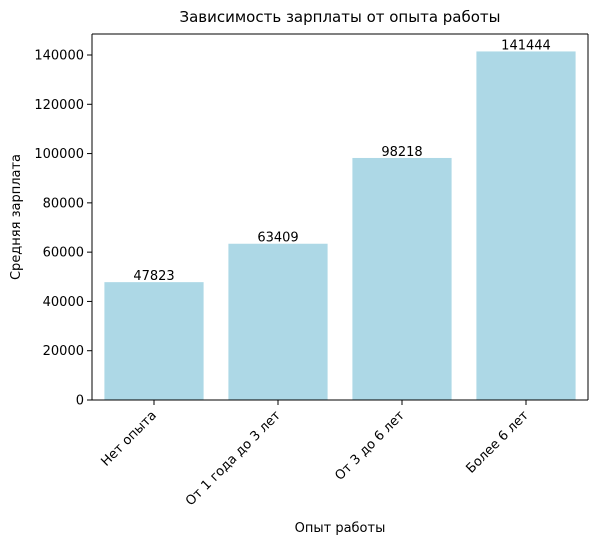 The width and height of the screenshot is (598, 546). What do you see at coordinates (153, 276) in the screenshot?
I see `data-label-1: 47823` at bounding box center [153, 276].